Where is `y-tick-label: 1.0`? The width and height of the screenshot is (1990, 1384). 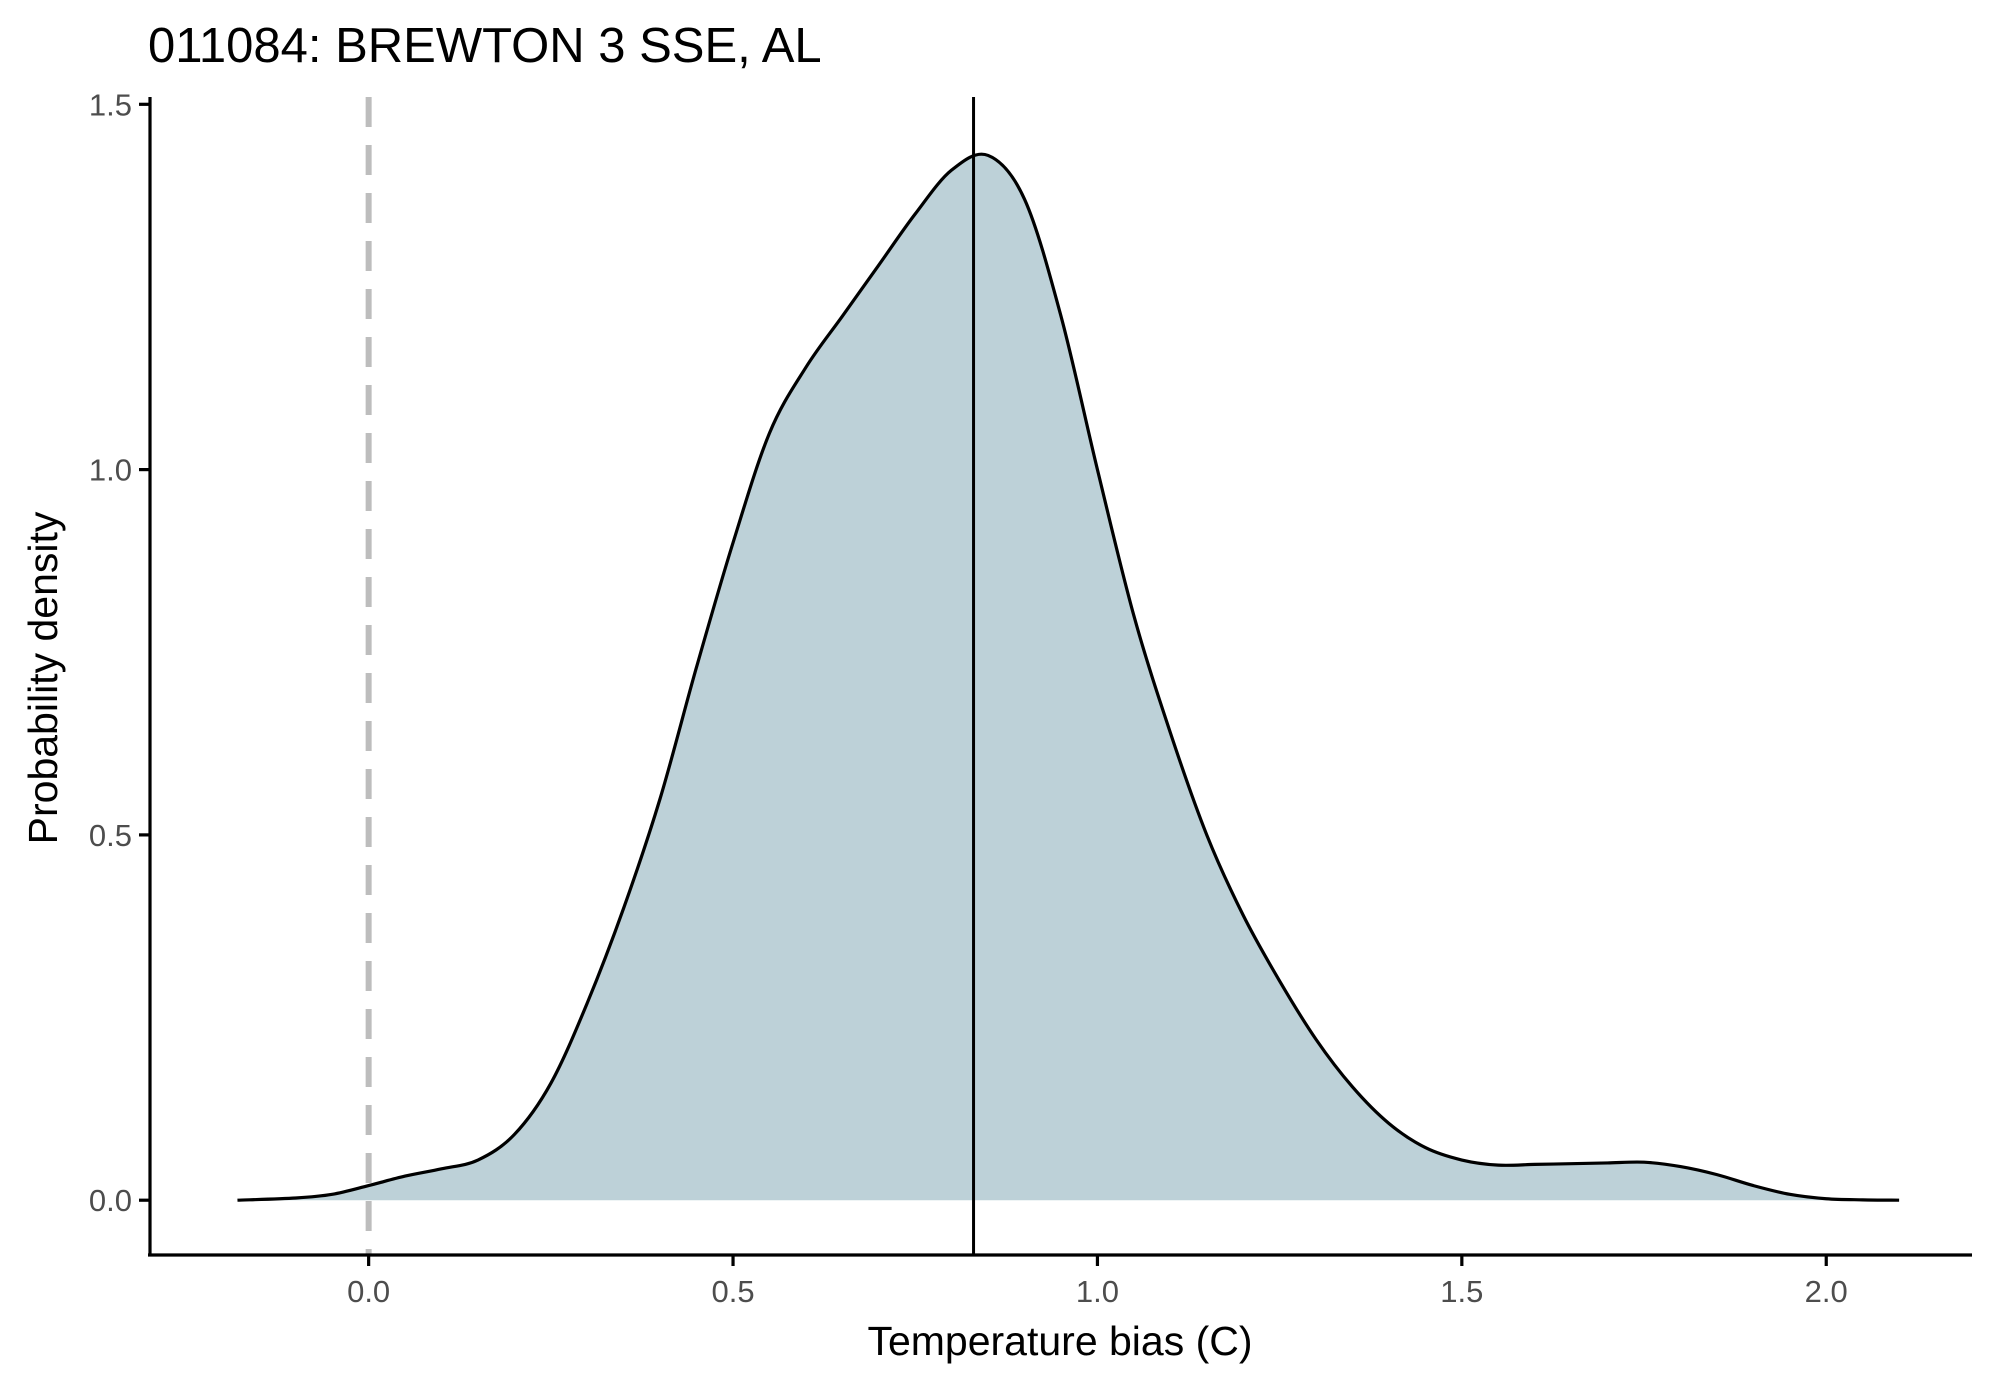 y-tick-label: 1.0 is located at coordinates (110, 470).